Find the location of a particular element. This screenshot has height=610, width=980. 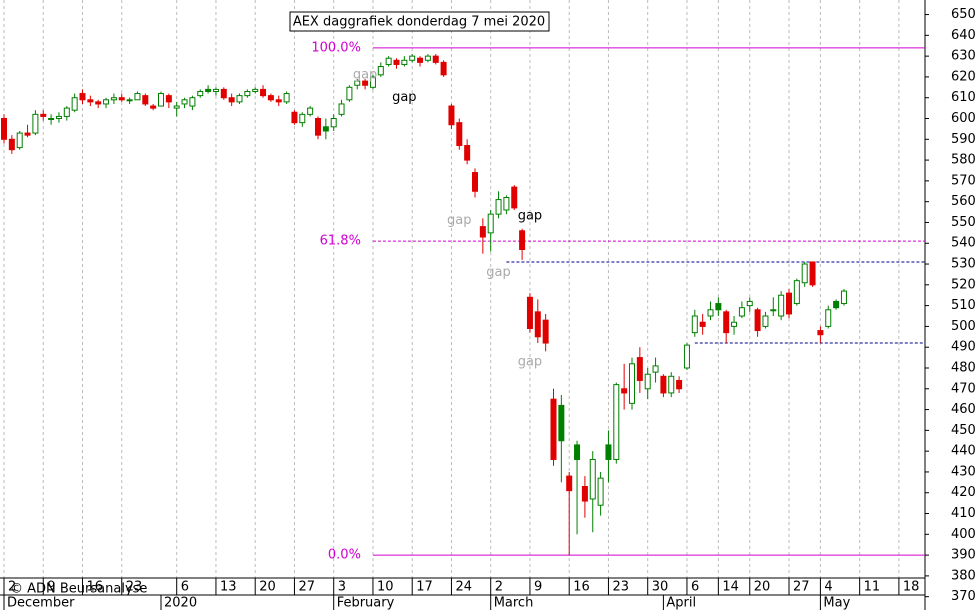

level-label: 0.0% is located at coordinates (344, 555).